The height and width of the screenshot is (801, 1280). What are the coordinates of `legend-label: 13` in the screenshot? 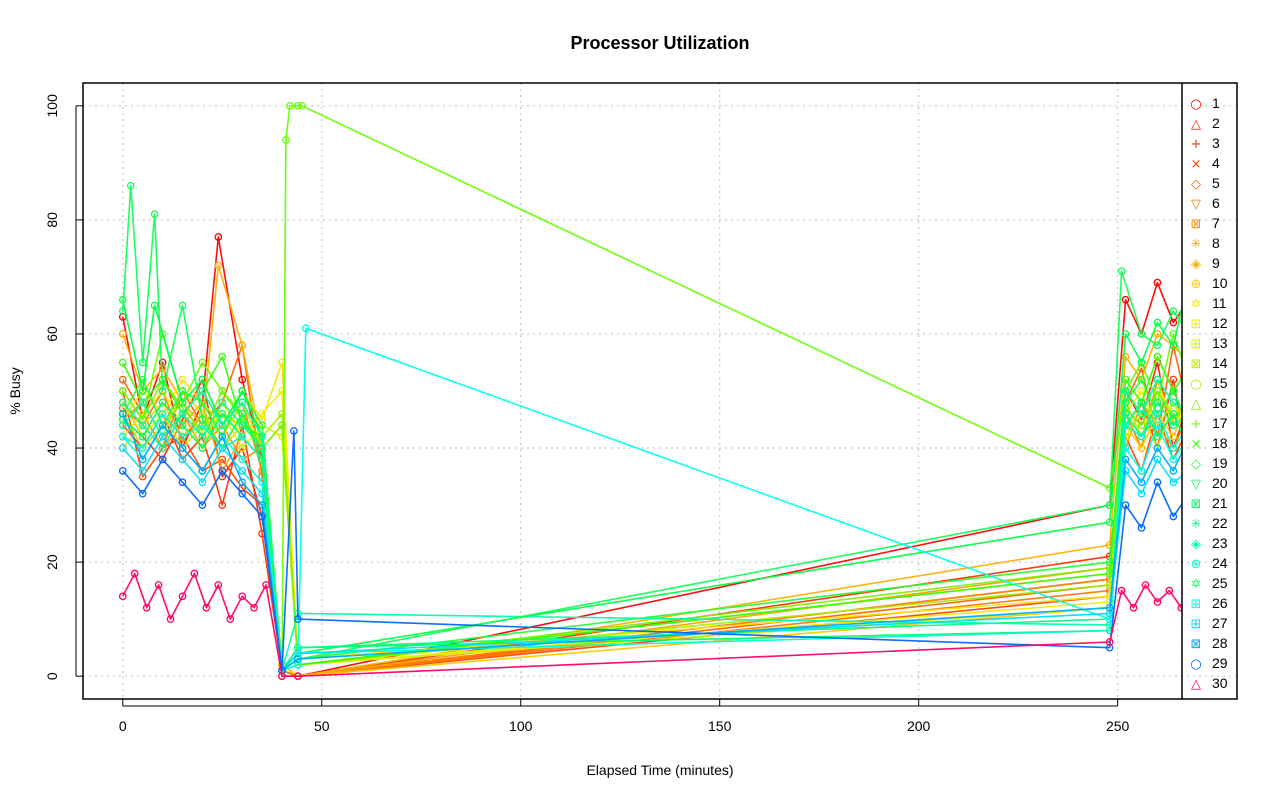 It's located at (1220, 343).